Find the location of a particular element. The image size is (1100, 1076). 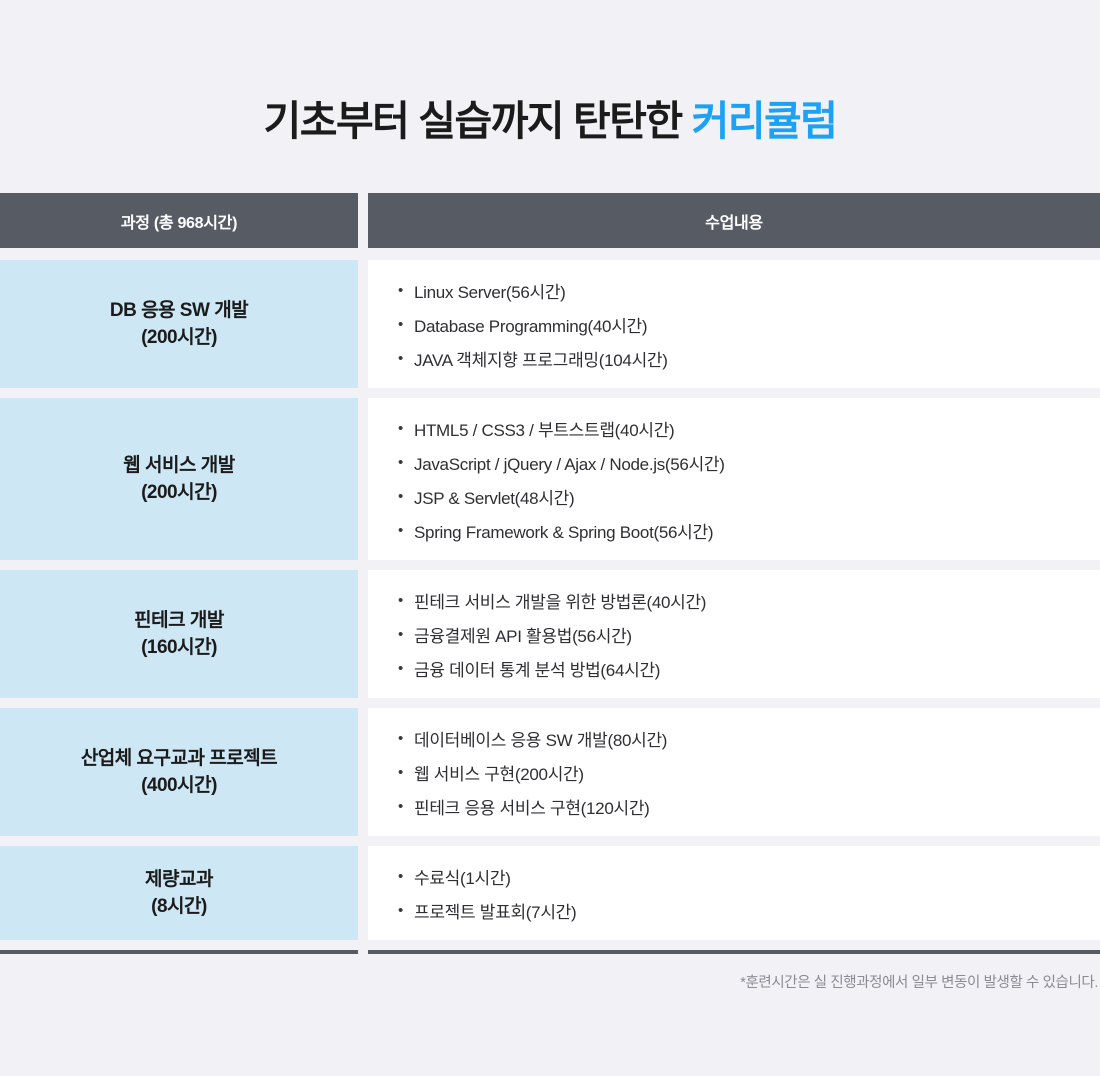

curriculum-item-list: • 수료식(1시간) • 프로젝트 발표회(7시간) is located at coordinates (739, 893).